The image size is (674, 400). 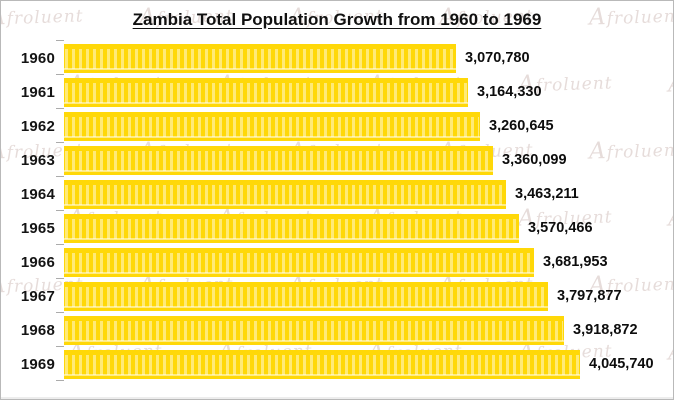 I want to click on year-label: 1961, so click(x=37, y=92).